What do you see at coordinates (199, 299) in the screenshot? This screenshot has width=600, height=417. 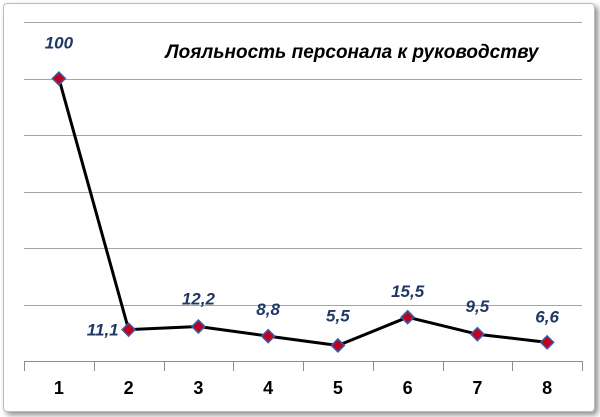 I see `data-label: 12,2` at bounding box center [199, 299].